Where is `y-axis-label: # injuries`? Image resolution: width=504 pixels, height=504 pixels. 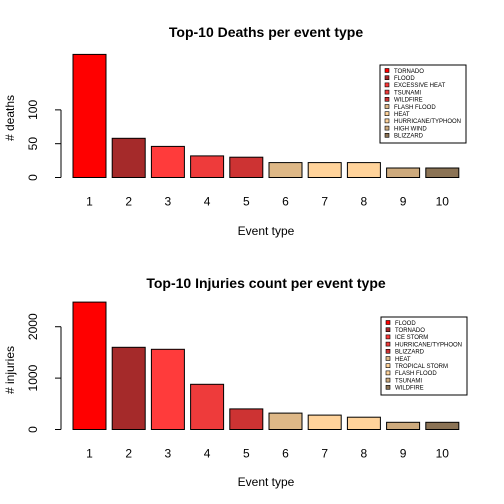 y-axis-label: # injuries is located at coordinates (10, 370).